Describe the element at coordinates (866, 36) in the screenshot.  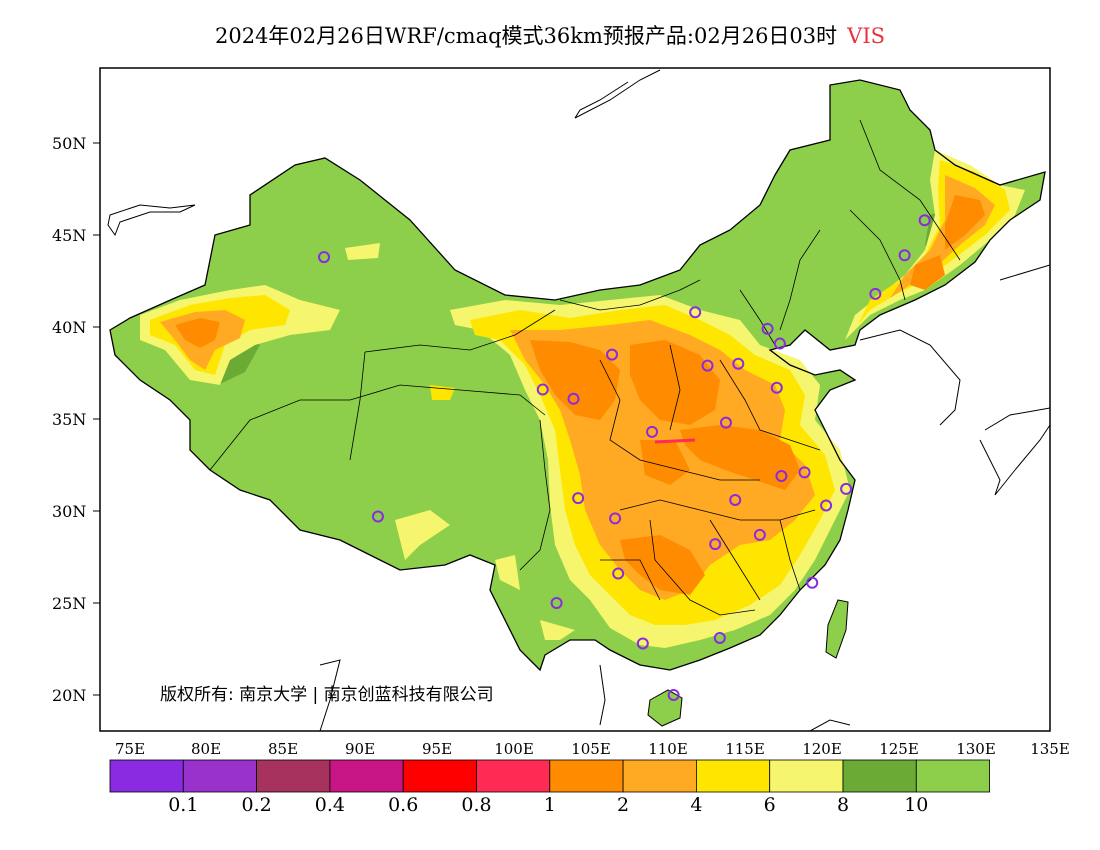
I see `title-variable: VIS` at that location.